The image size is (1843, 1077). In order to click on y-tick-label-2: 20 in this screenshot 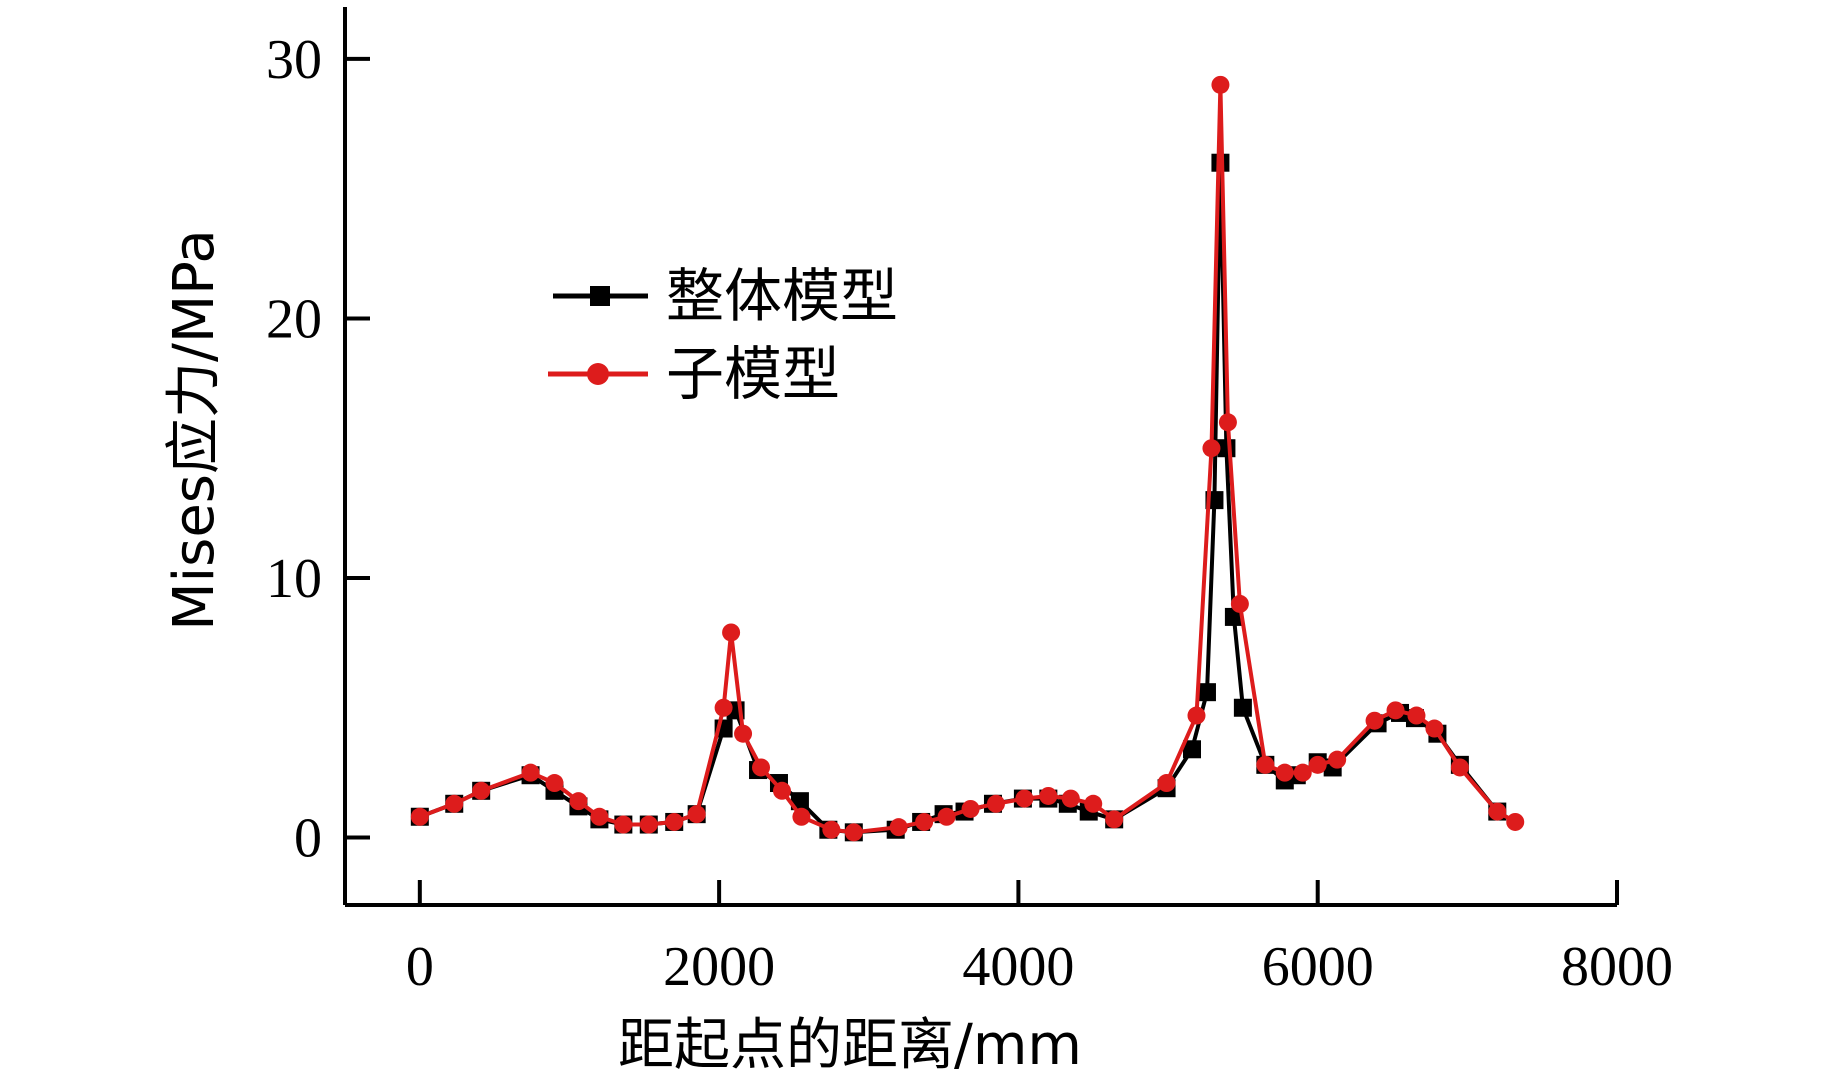, I will do `click(294, 319)`.